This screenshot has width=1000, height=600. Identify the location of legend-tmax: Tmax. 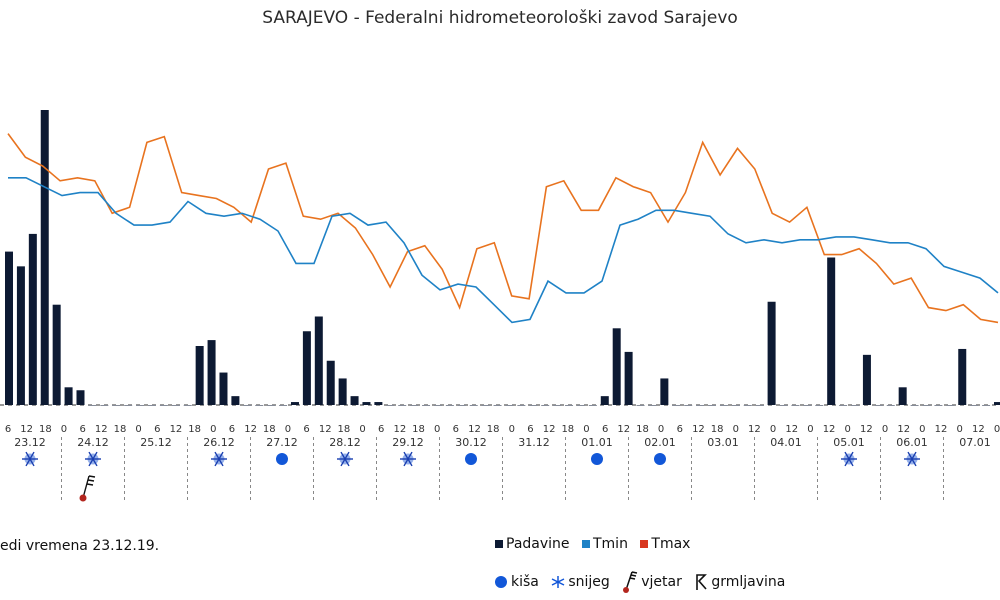
(665, 544).